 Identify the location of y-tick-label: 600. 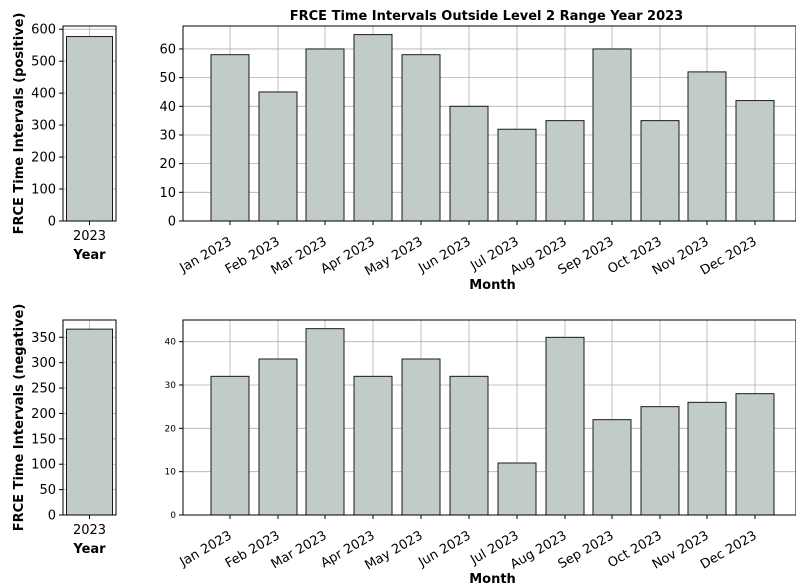
(43, 30).